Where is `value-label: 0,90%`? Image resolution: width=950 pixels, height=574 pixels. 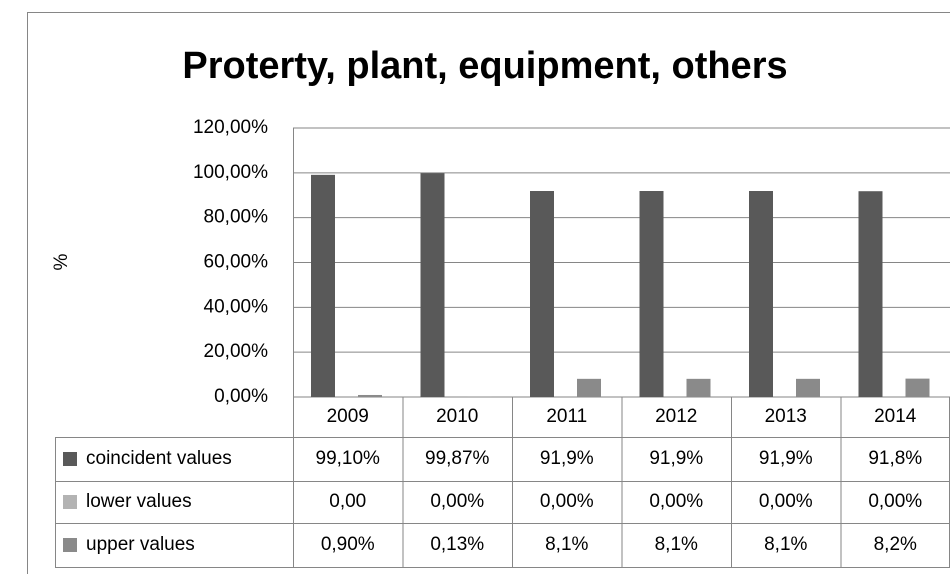 value-label: 0,90% is located at coordinates (348, 544).